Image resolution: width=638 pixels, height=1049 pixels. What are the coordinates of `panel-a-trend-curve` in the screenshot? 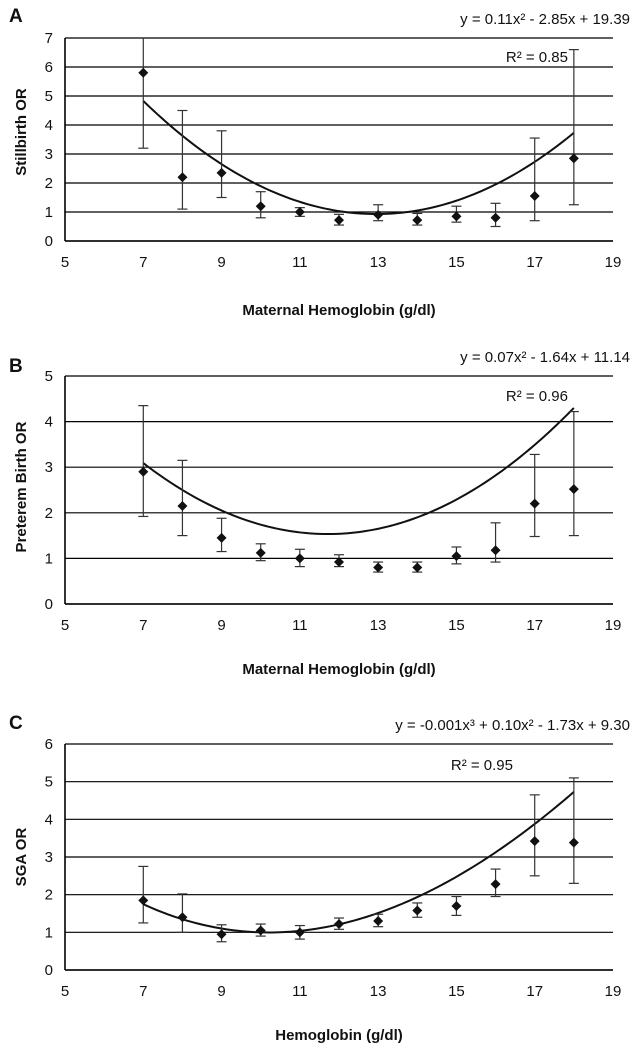 It's located at (358, 158).